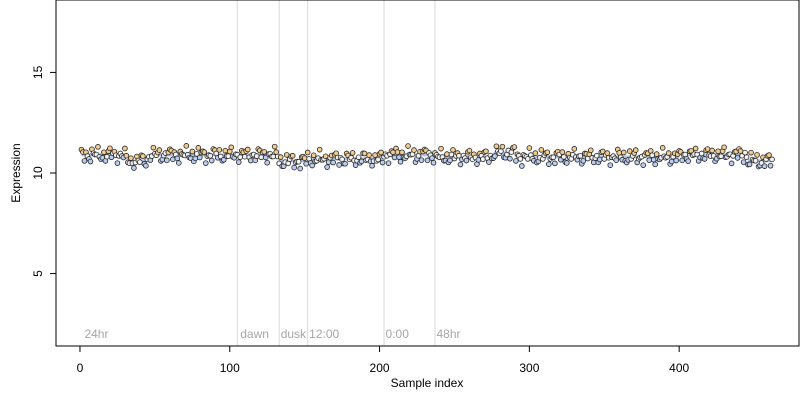 The width and height of the screenshot is (800, 400). What do you see at coordinates (529, 368) in the screenshot?
I see `x-tick-label: 300` at bounding box center [529, 368].